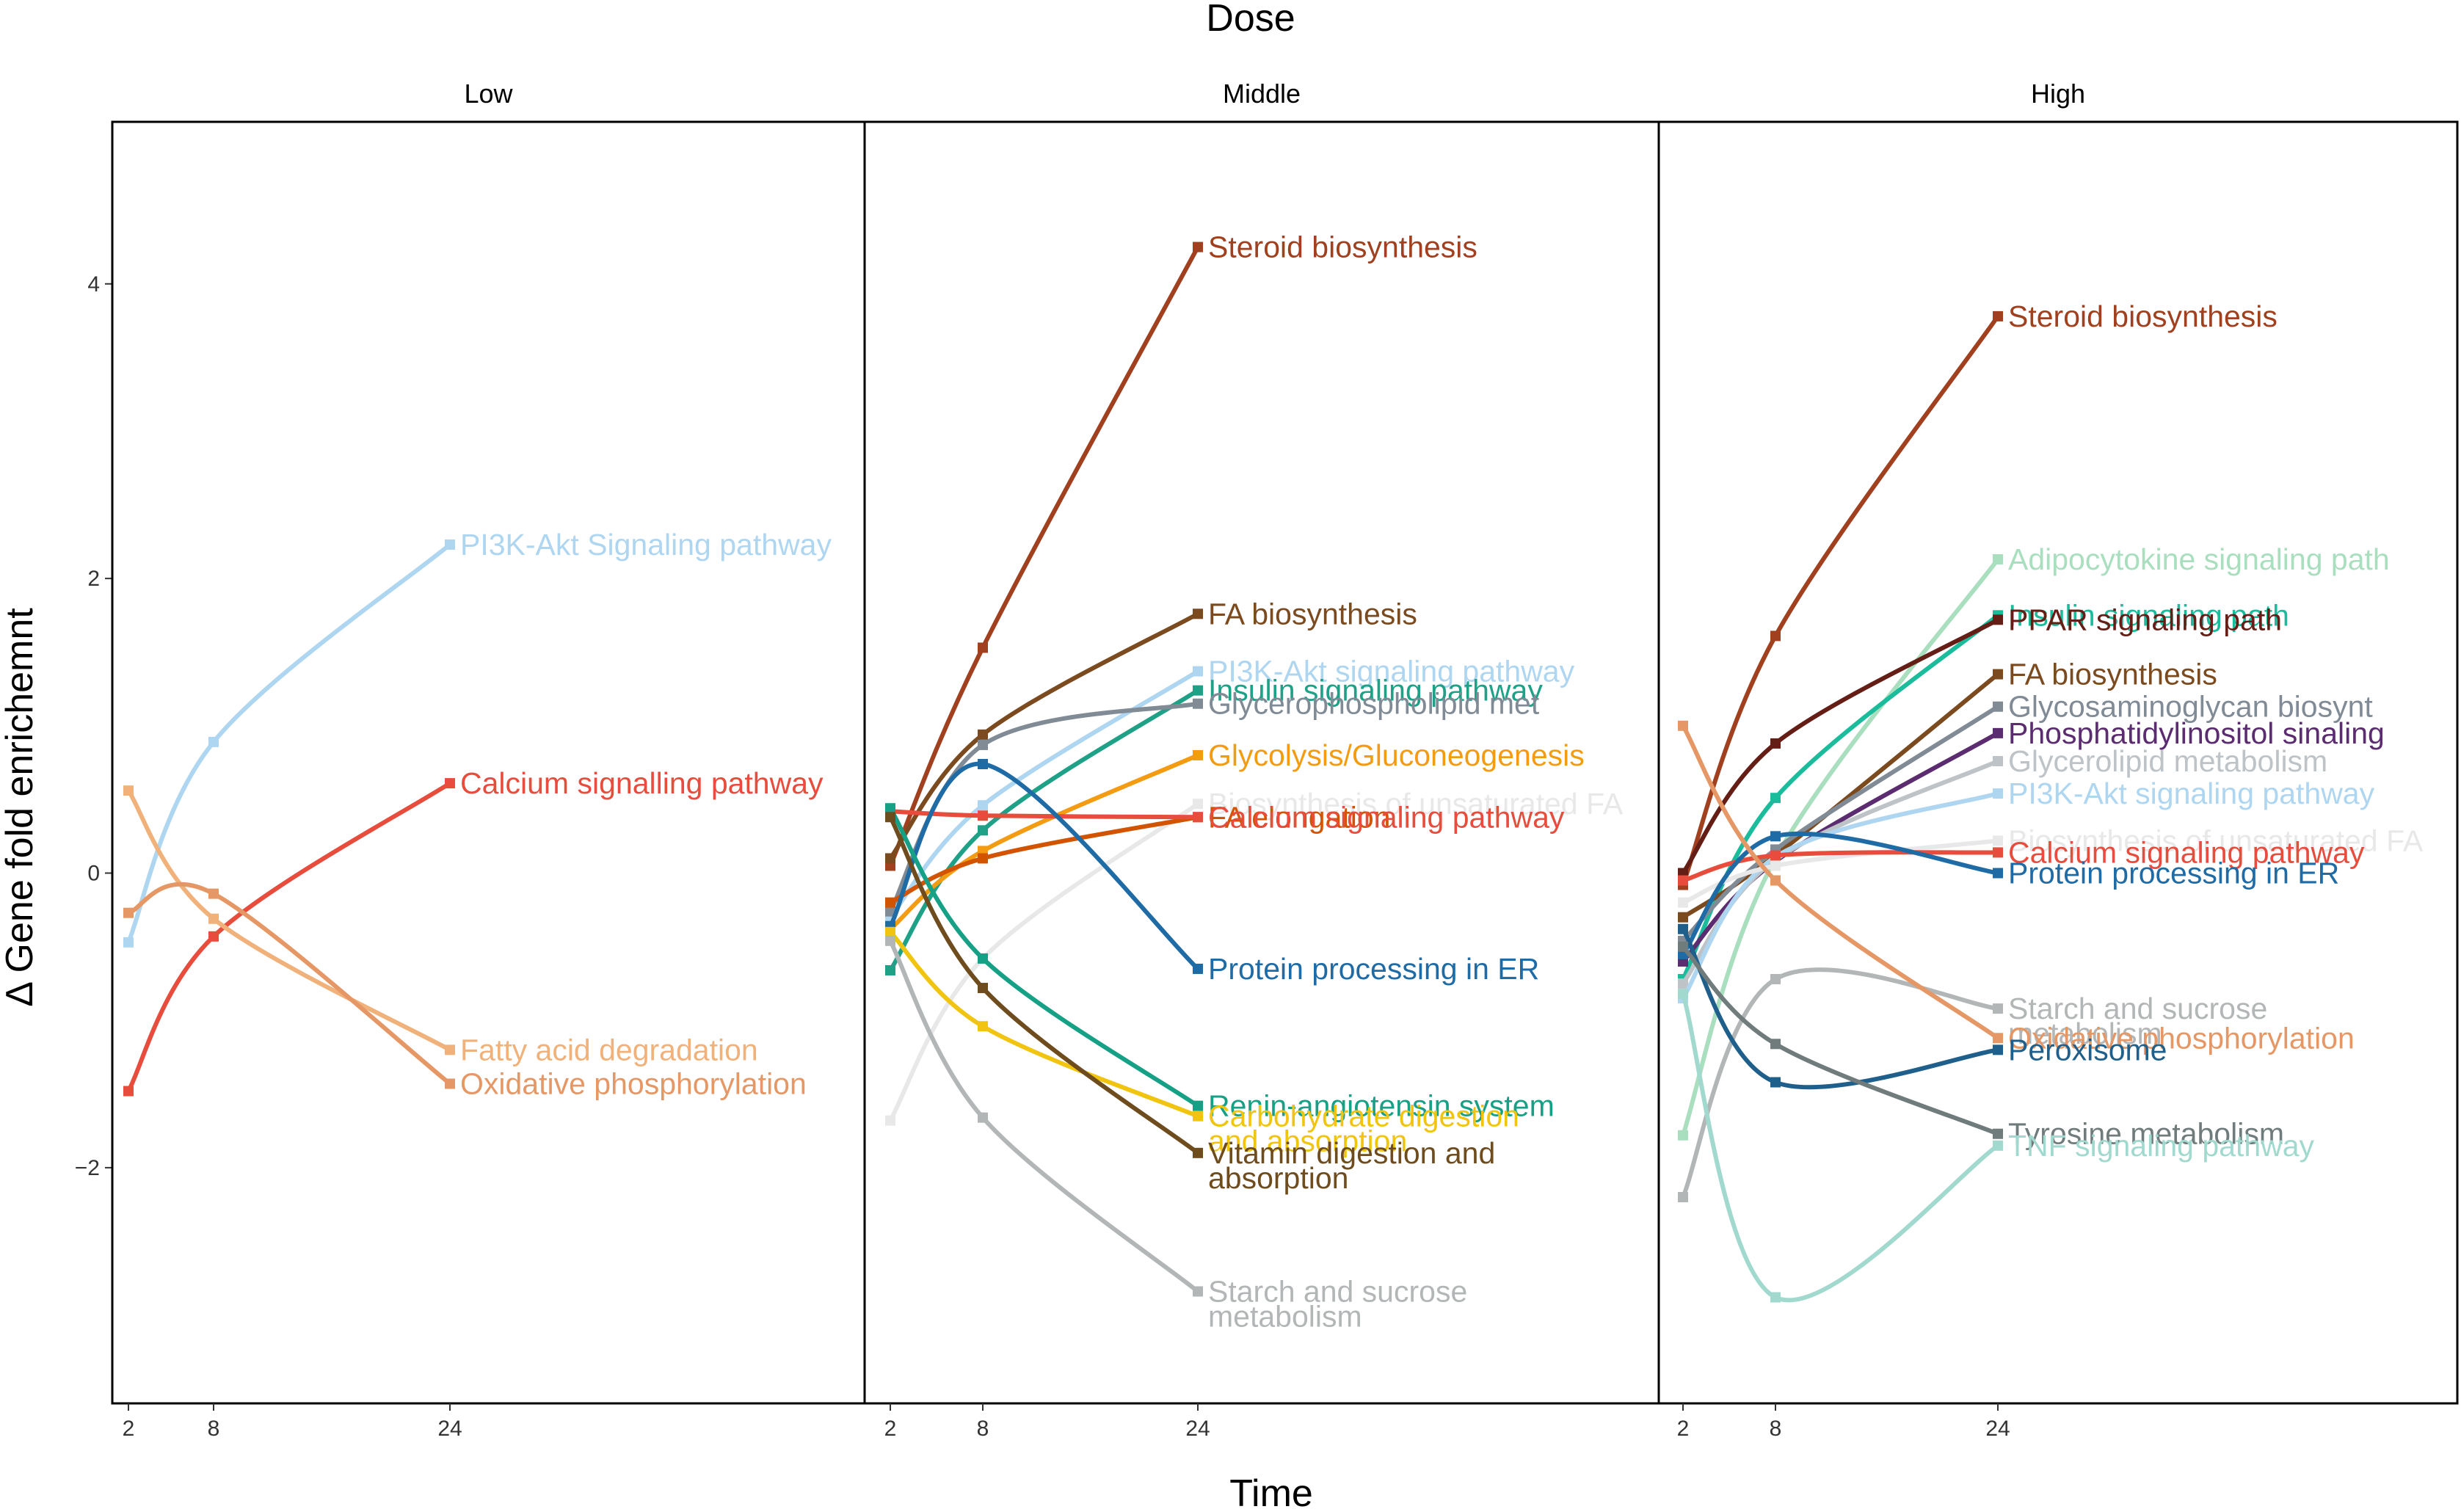  I want to click on series-label: Glycolysis/Gluconeogenesis, so click(1397, 755).